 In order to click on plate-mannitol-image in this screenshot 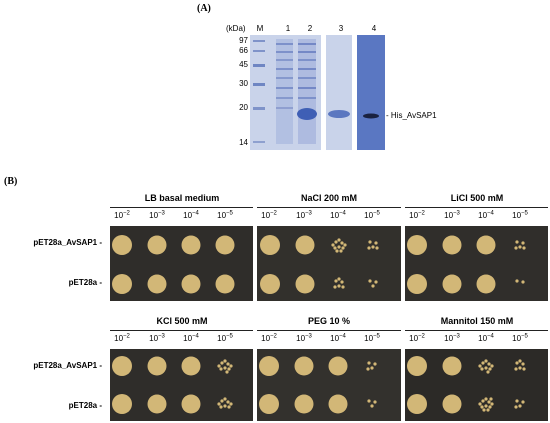, I will do `click(476, 385)`.